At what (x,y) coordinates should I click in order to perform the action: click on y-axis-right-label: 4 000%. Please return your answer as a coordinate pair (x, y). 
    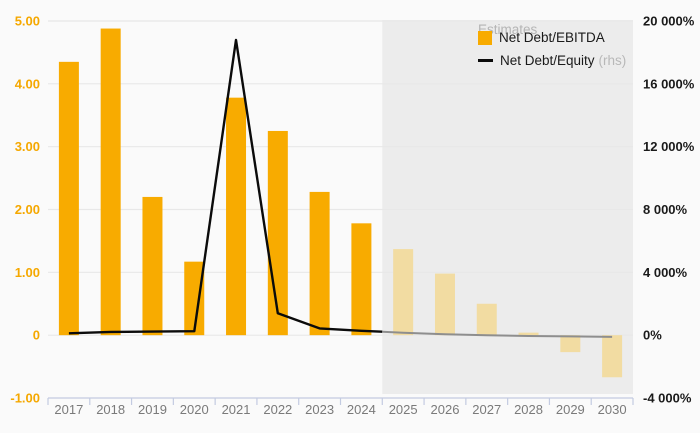
    Looking at the image, I should click on (665, 272).